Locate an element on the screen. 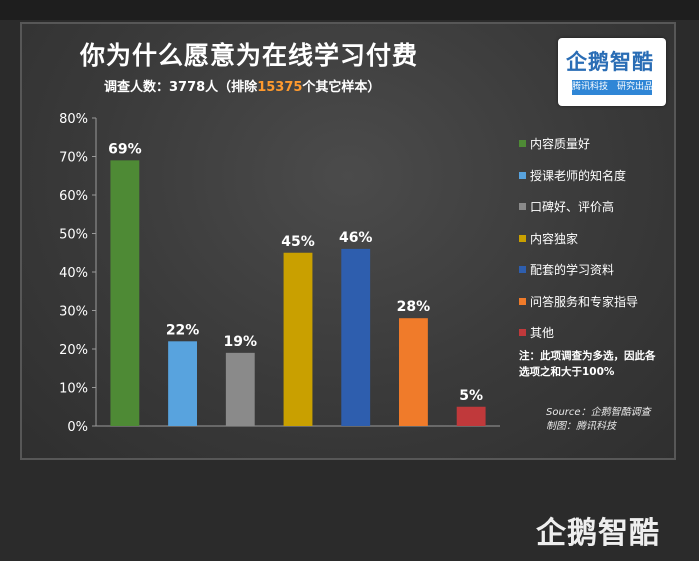  chart-subtitle: 调查人数：3778人（排除15375个其它样本） is located at coordinates (324, 85).